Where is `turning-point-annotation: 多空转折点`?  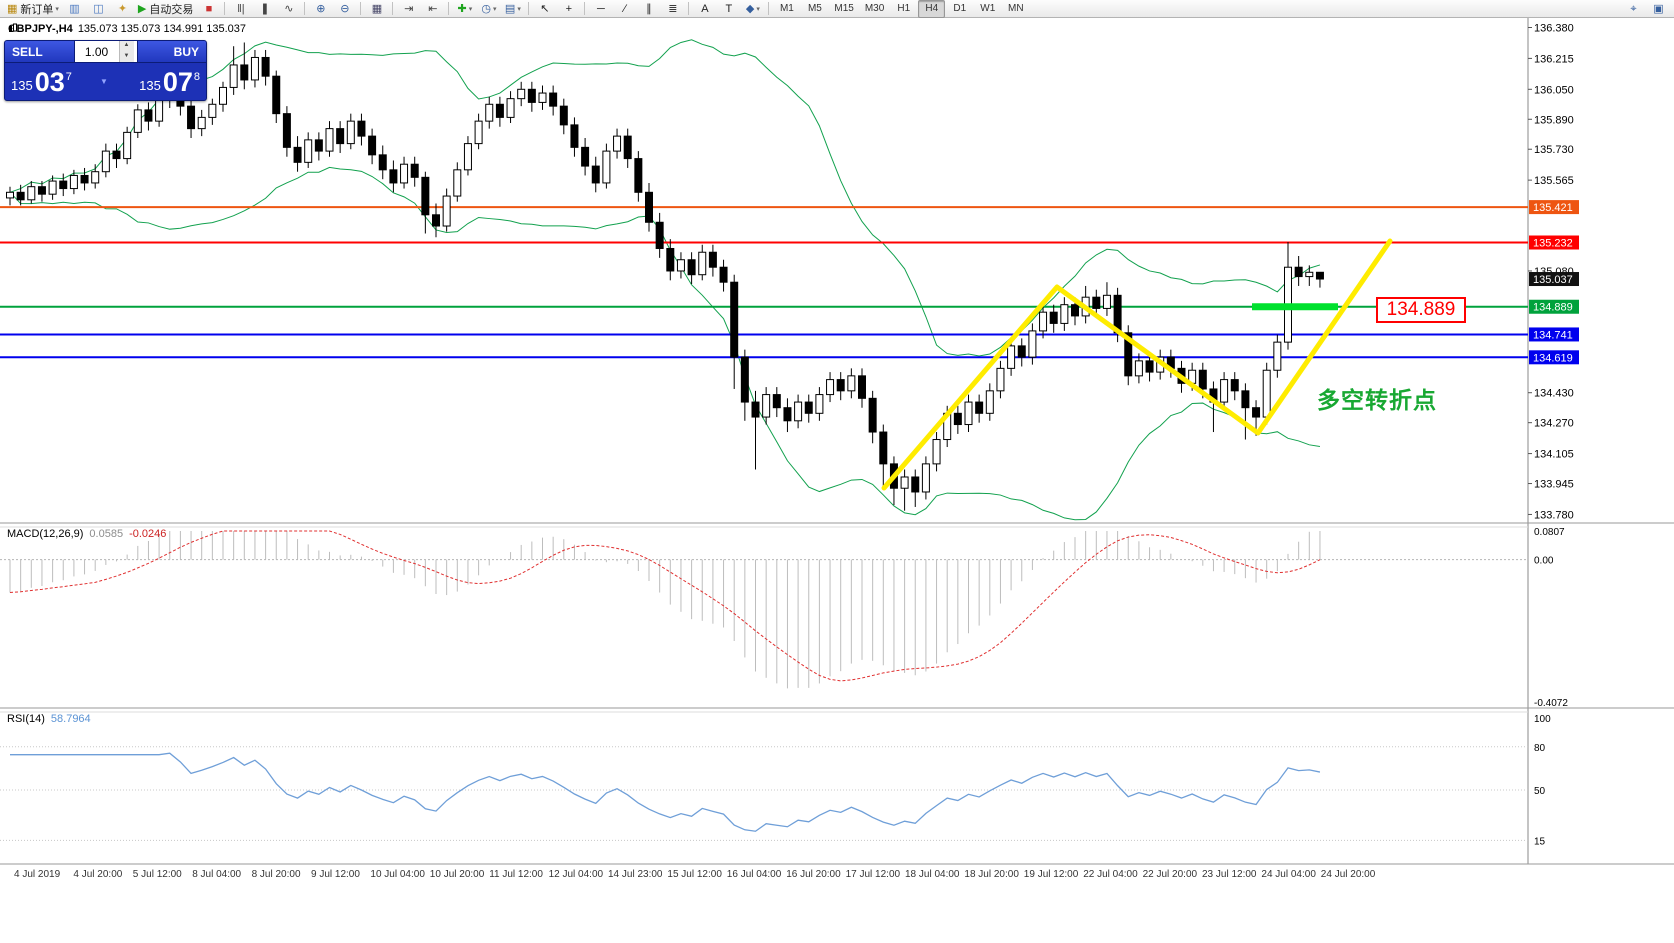 turning-point-annotation: 多空转折点 is located at coordinates (1377, 400).